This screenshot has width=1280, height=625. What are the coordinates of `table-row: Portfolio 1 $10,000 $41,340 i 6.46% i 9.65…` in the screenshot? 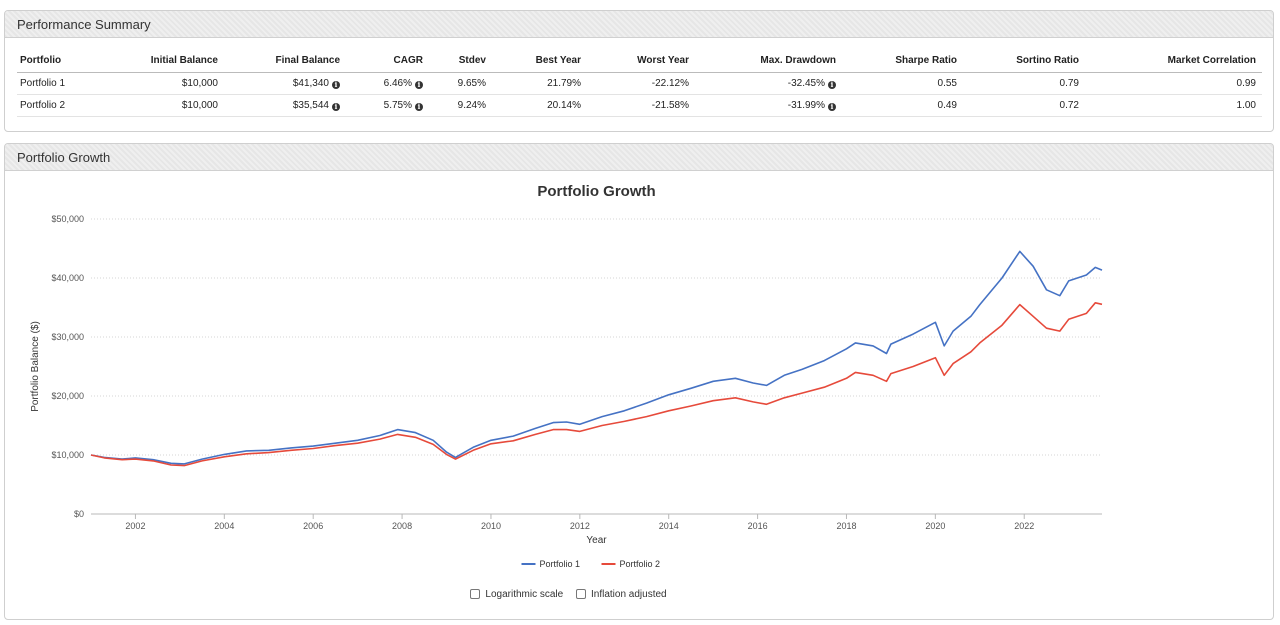 It's located at (639, 83).